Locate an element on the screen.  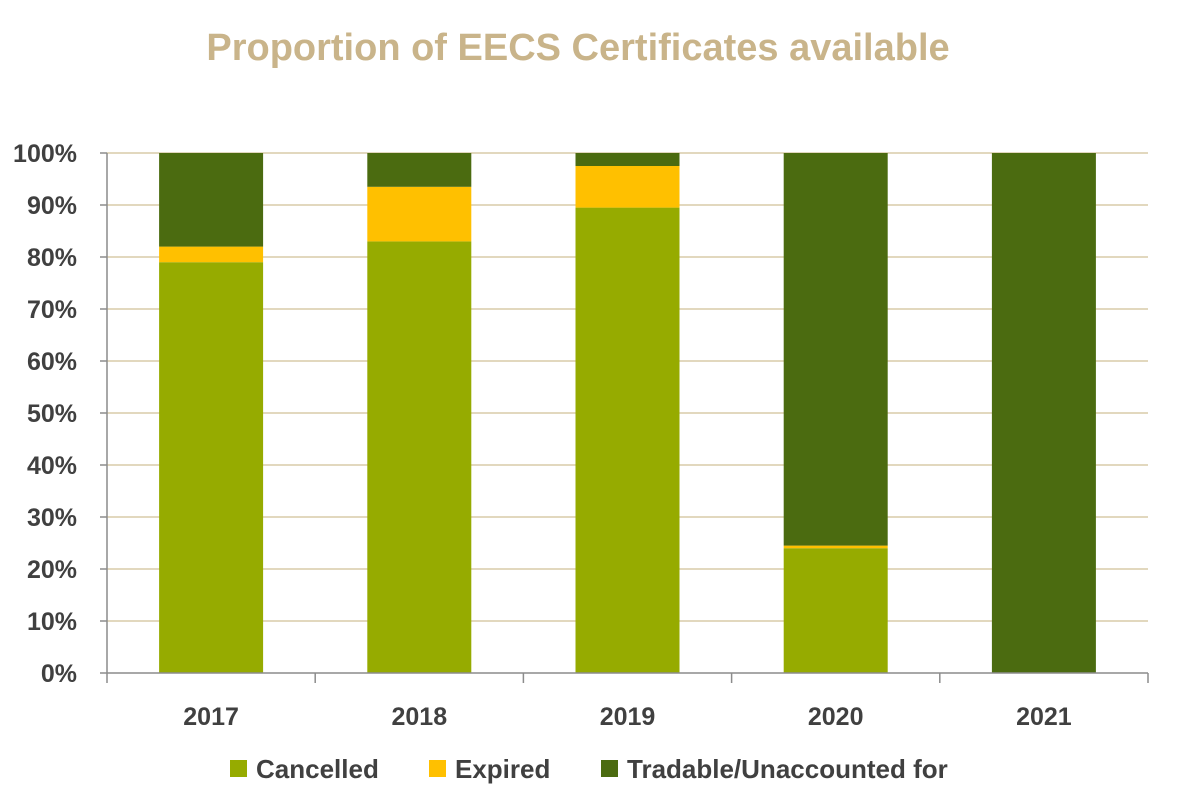
y-tick-label: 40% is located at coordinates (52, 466).